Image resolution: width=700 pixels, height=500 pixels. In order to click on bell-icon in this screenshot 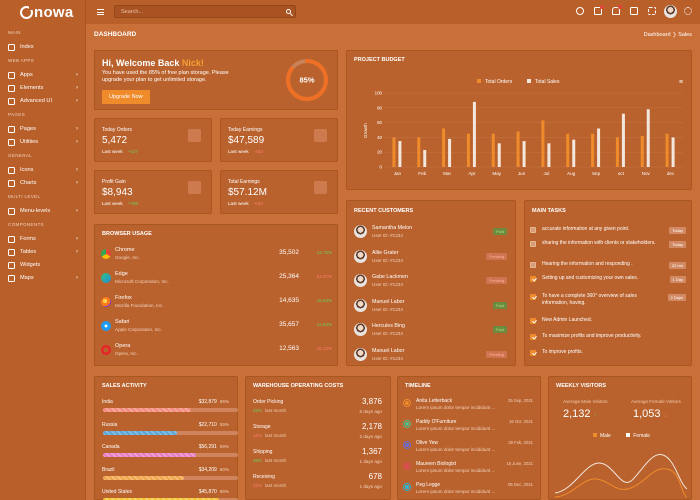, I will do `click(617, 10)`.